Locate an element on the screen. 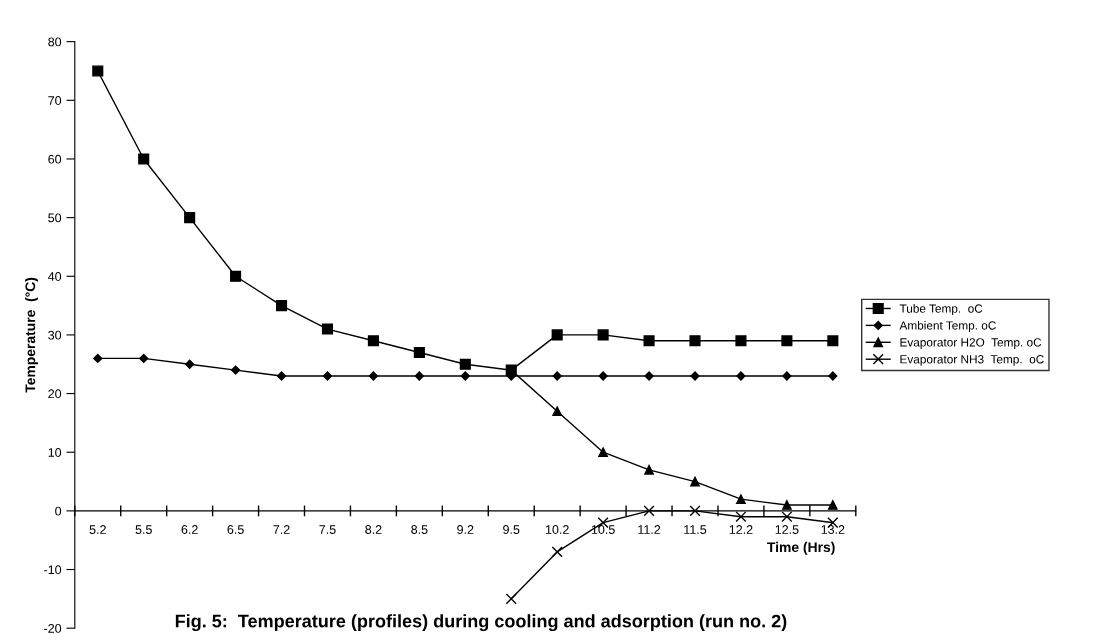 The image size is (1100, 641). x-tick-label: 10.2 is located at coordinates (557, 529).